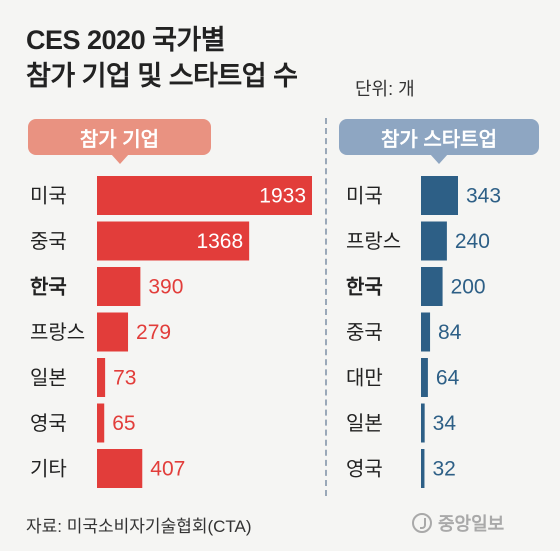 Image resolution: width=560 pixels, height=551 pixels. Describe the element at coordinates (373, 241) in the screenshot. I see `startups-category-label: 프랑스` at that location.